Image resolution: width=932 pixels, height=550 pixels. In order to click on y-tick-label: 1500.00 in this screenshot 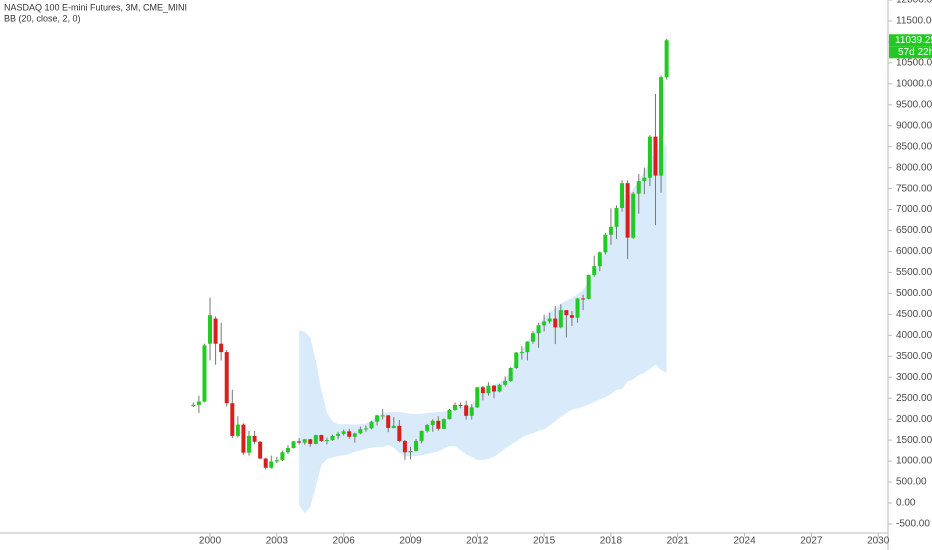, I will do `click(914, 440)`.